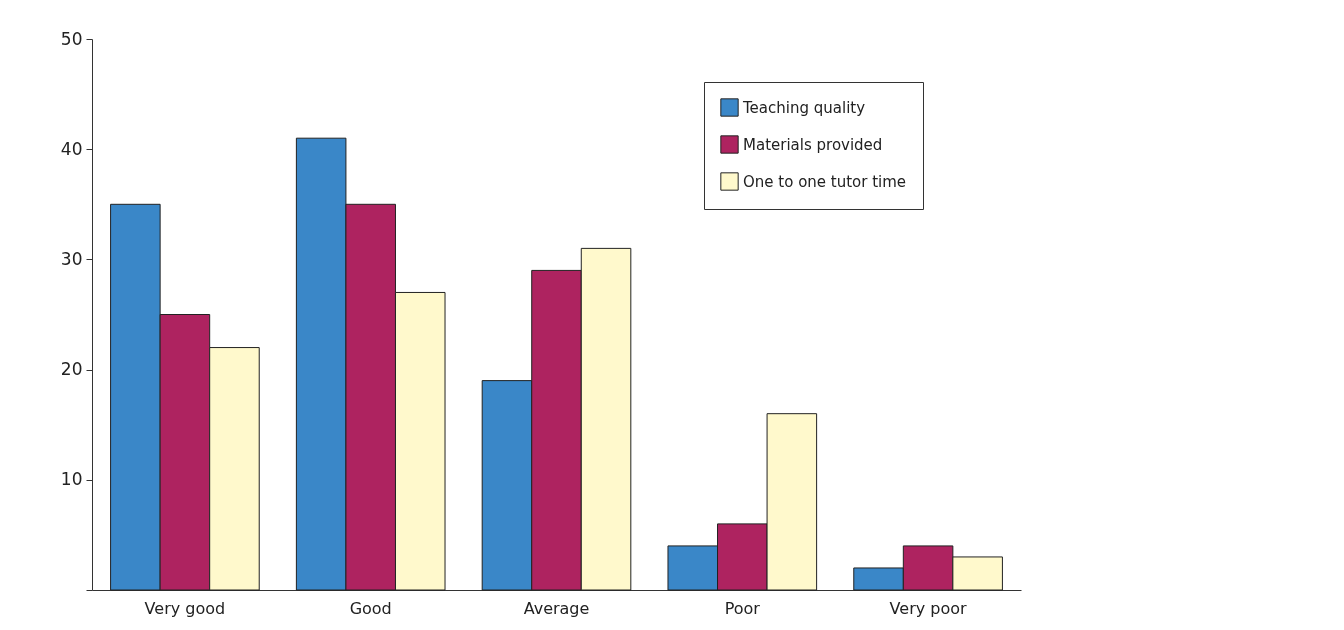 This screenshot has width=1344, height=630. Describe the element at coordinates (556, 608) in the screenshot. I see `x-tick-label: Average` at that location.